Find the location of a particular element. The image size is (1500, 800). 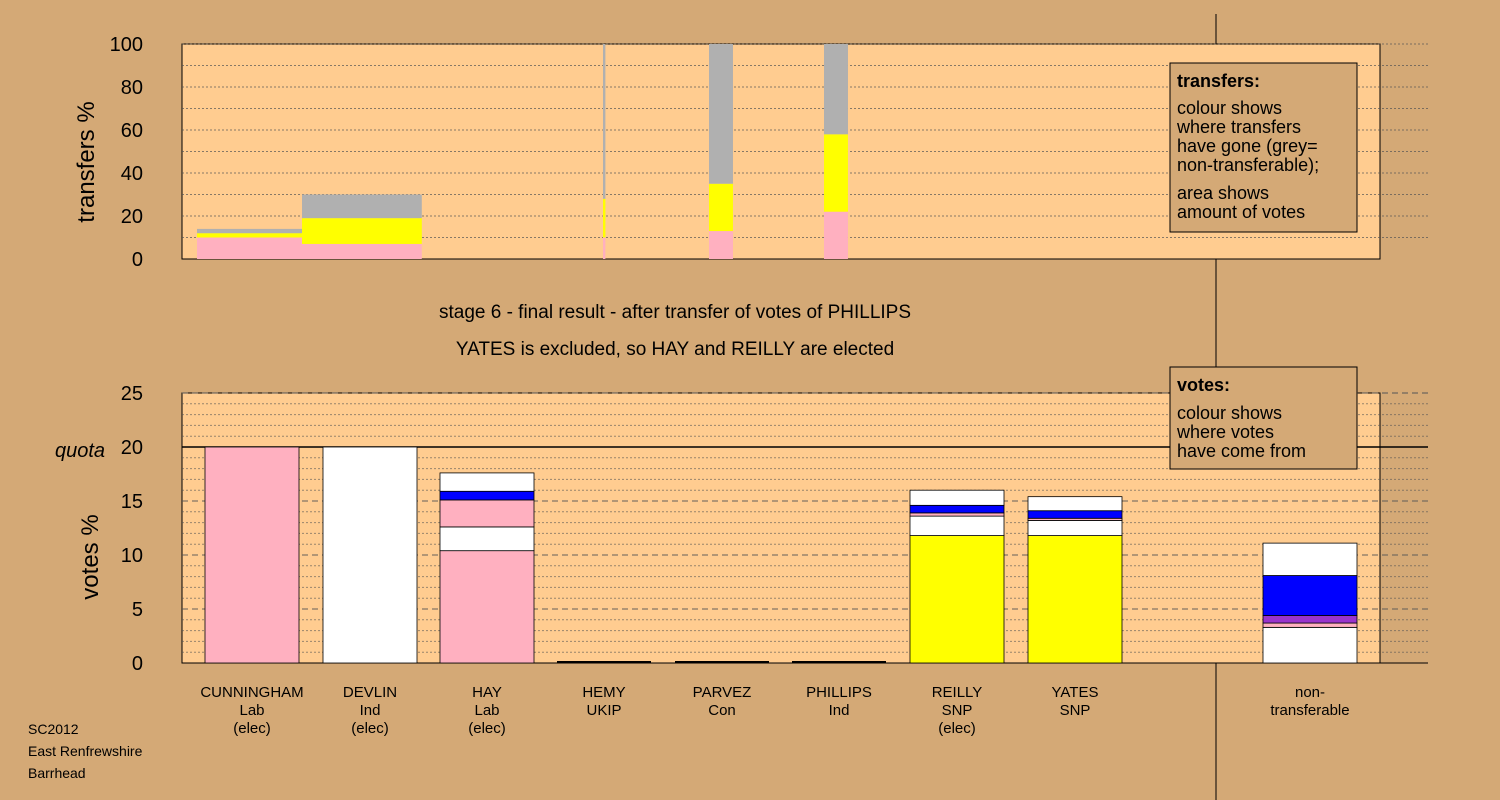

candidate-name: PHILLIPS is located at coordinates (839, 692).